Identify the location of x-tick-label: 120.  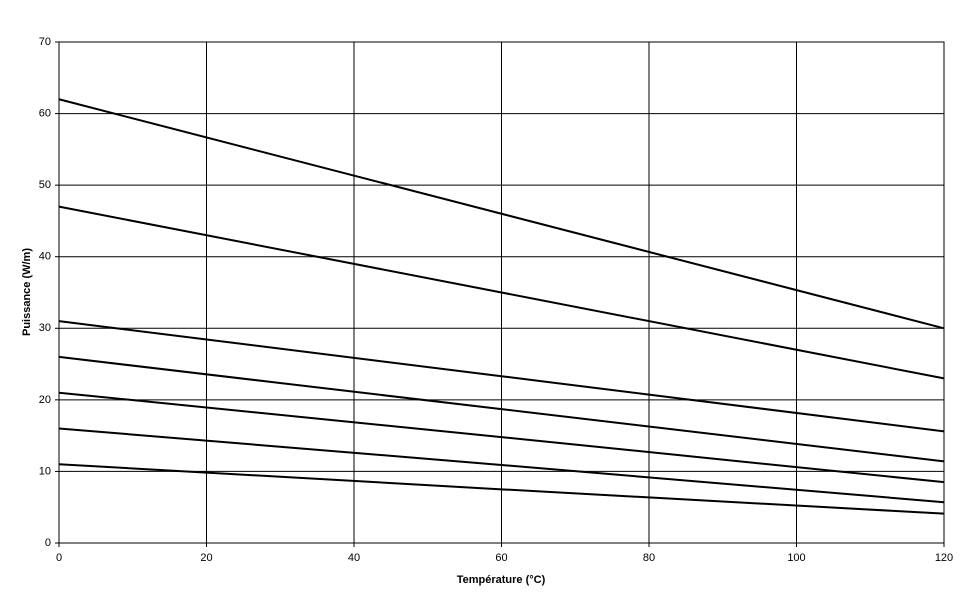
(944, 558).